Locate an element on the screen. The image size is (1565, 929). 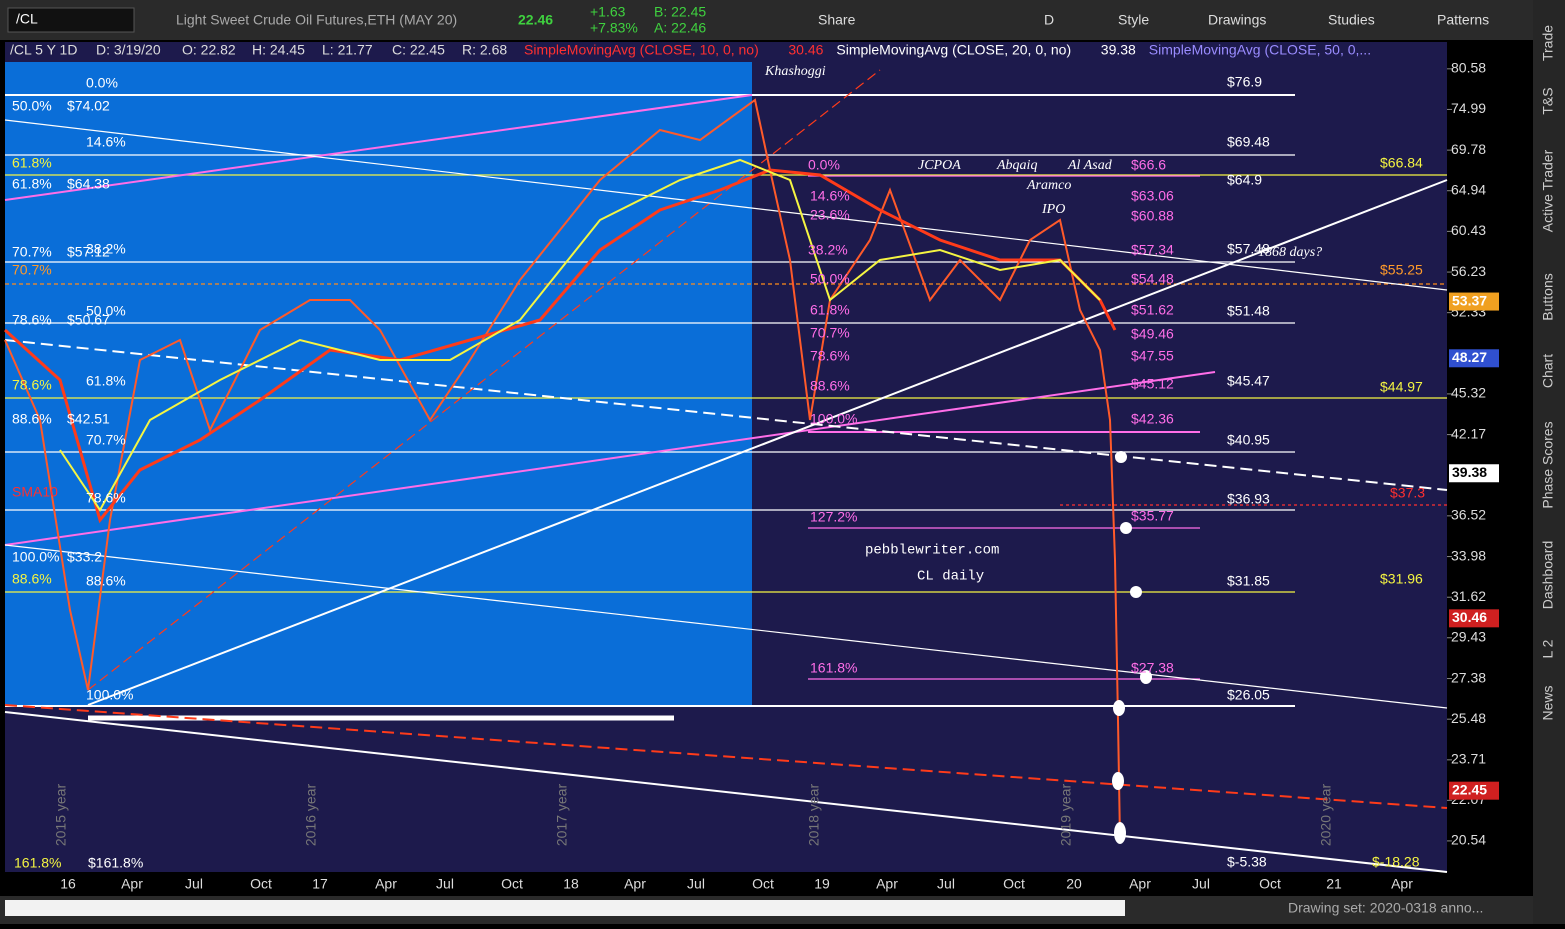
annotation: $27.38 is located at coordinates (1152, 668).